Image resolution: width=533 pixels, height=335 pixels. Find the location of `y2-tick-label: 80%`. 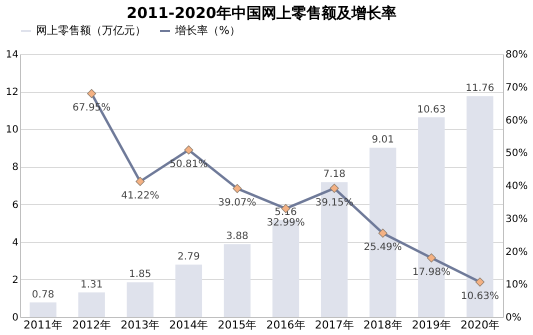

y2-tick-label: 80% is located at coordinates (517, 55).